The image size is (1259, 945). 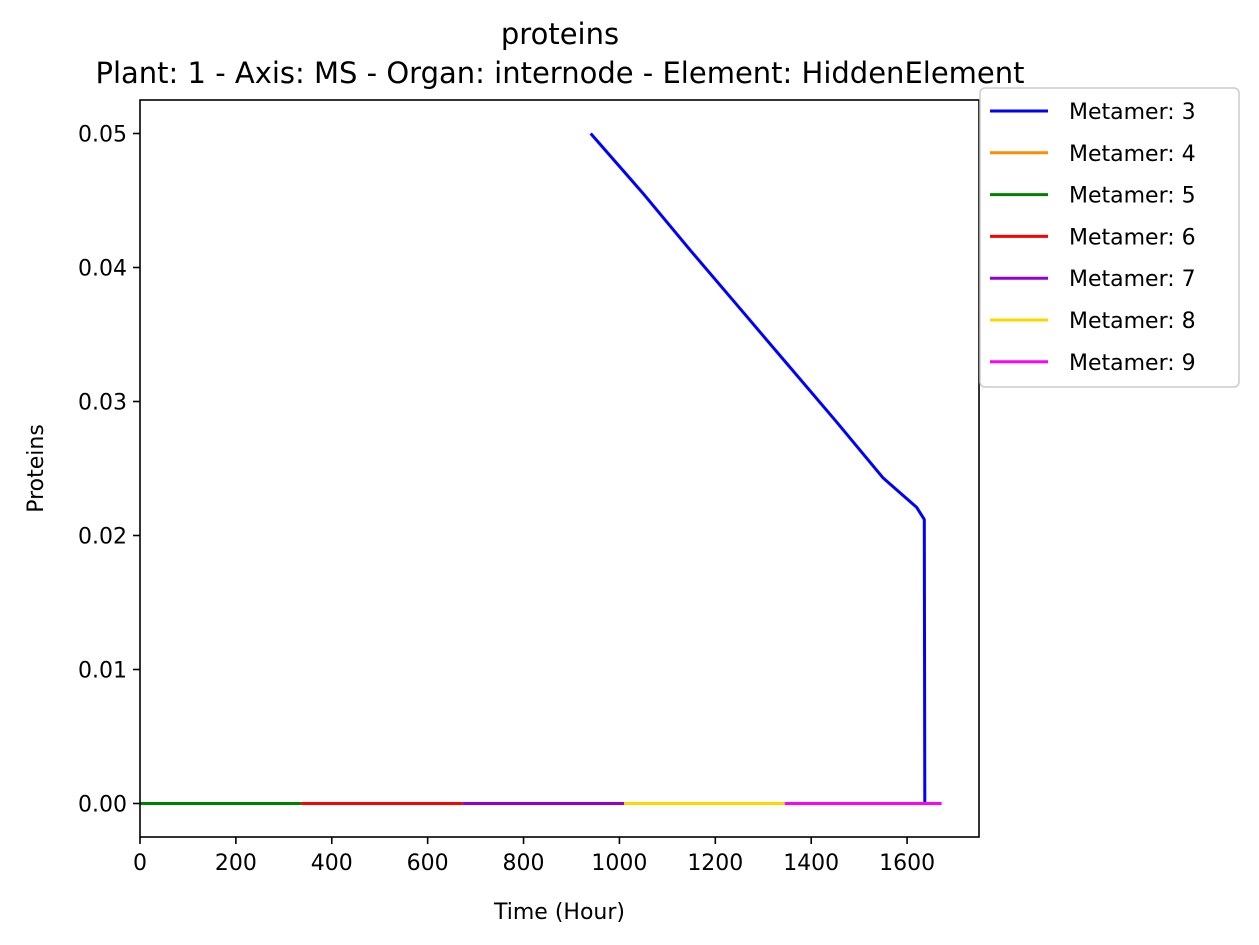 What do you see at coordinates (102, 671) in the screenshot?
I see `y-tick-label: 0.01` at bounding box center [102, 671].